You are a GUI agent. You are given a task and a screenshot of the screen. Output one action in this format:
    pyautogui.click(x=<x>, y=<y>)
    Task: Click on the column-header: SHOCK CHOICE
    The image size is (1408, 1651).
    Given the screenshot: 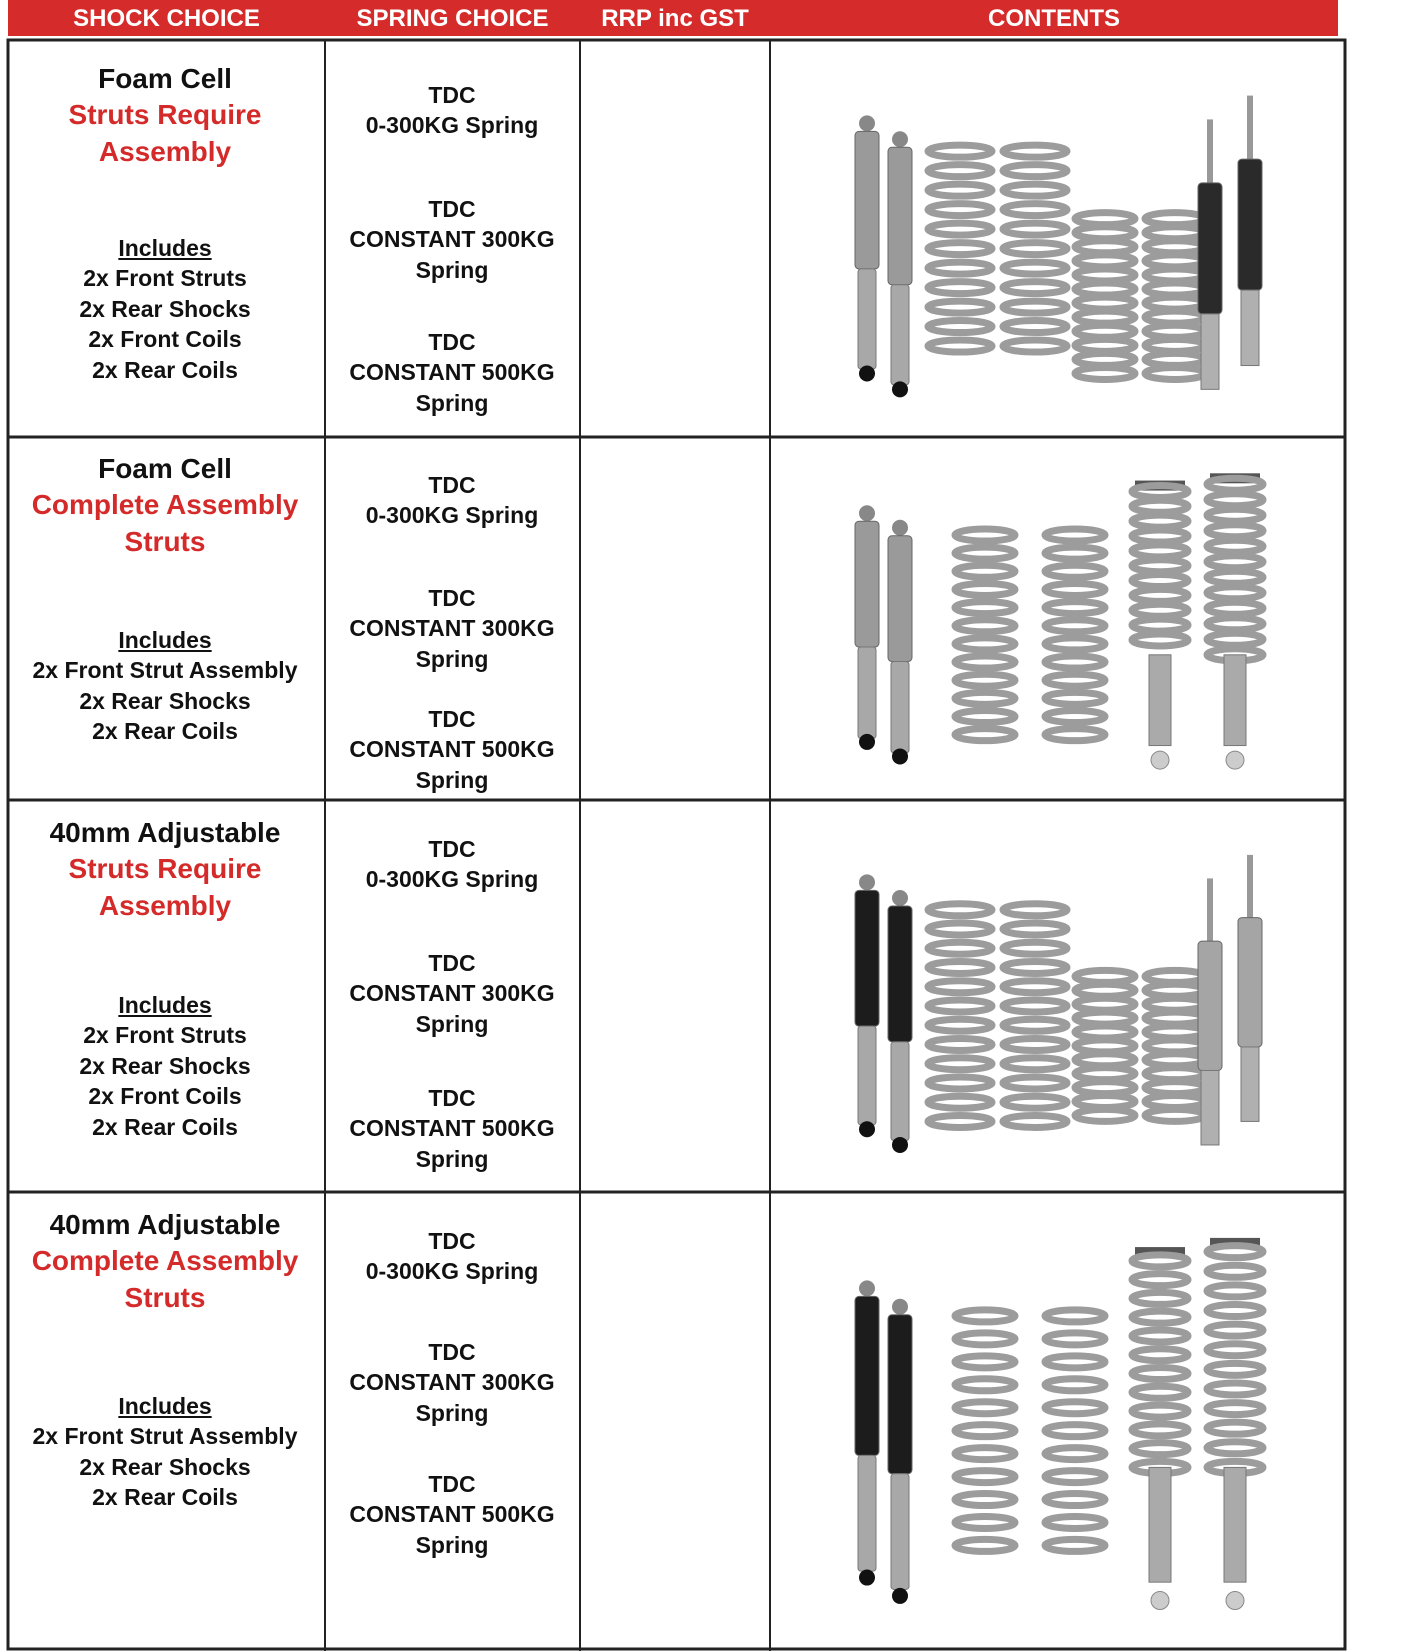 What is the action you would take?
    pyautogui.click(x=166, y=18)
    